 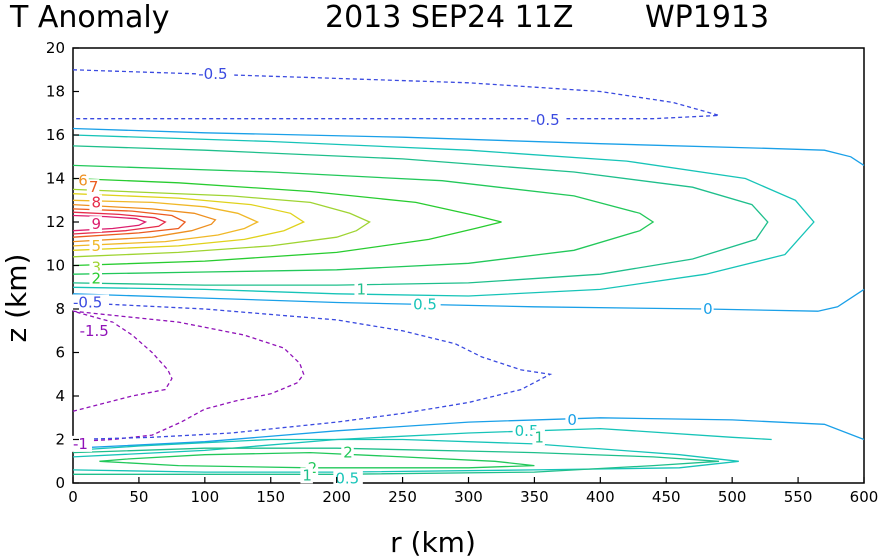 What do you see at coordinates (60, 396) in the screenshot?
I see `y-tick-label-2: 4` at bounding box center [60, 396].